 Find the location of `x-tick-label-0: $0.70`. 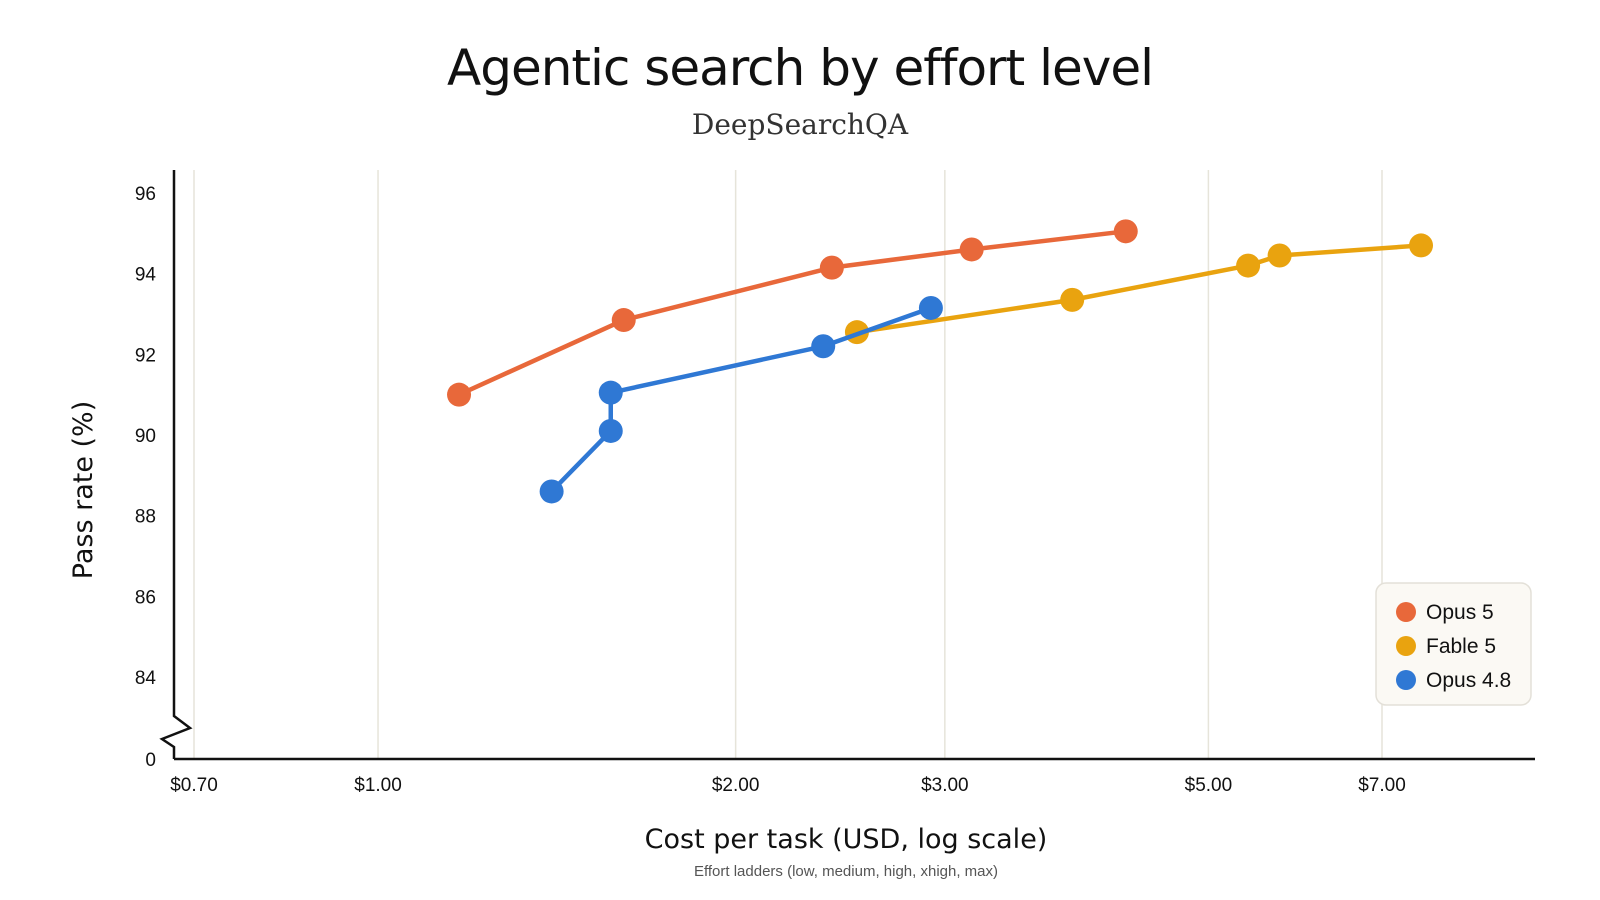

x-tick-label-0: $0.70 is located at coordinates (194, 785).